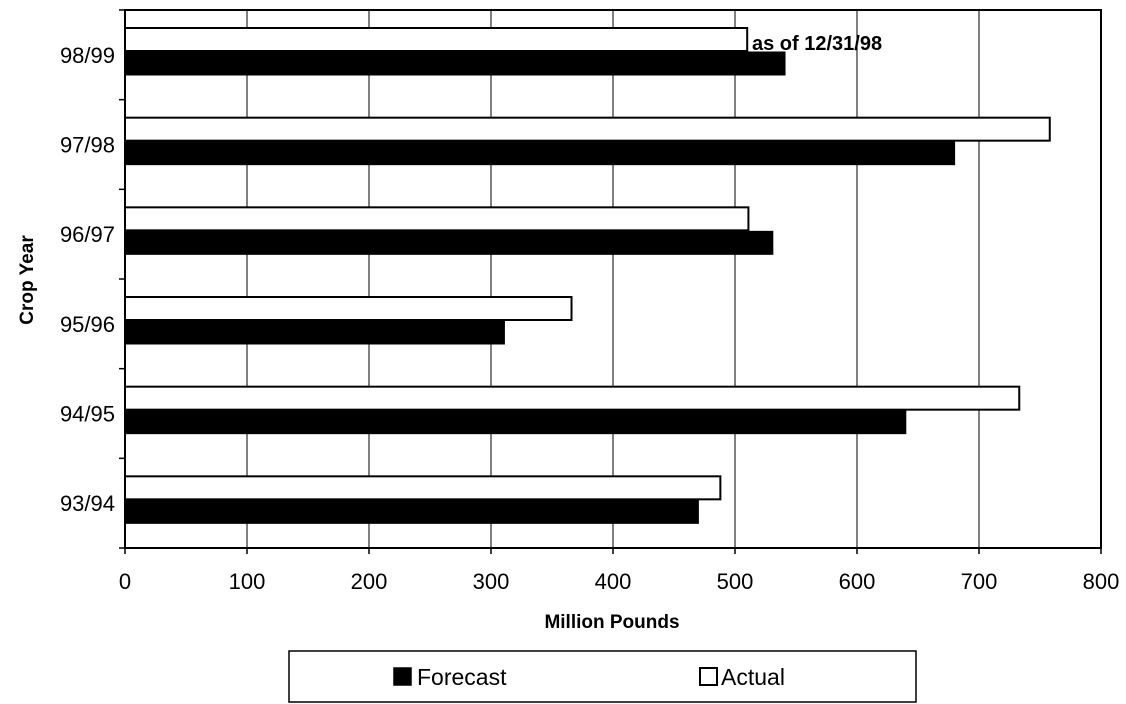 The image size is (1126, 704). Describe the element at coordinates (125, 581) in the screenshot. I see `x-tick-label: 0` at that location.